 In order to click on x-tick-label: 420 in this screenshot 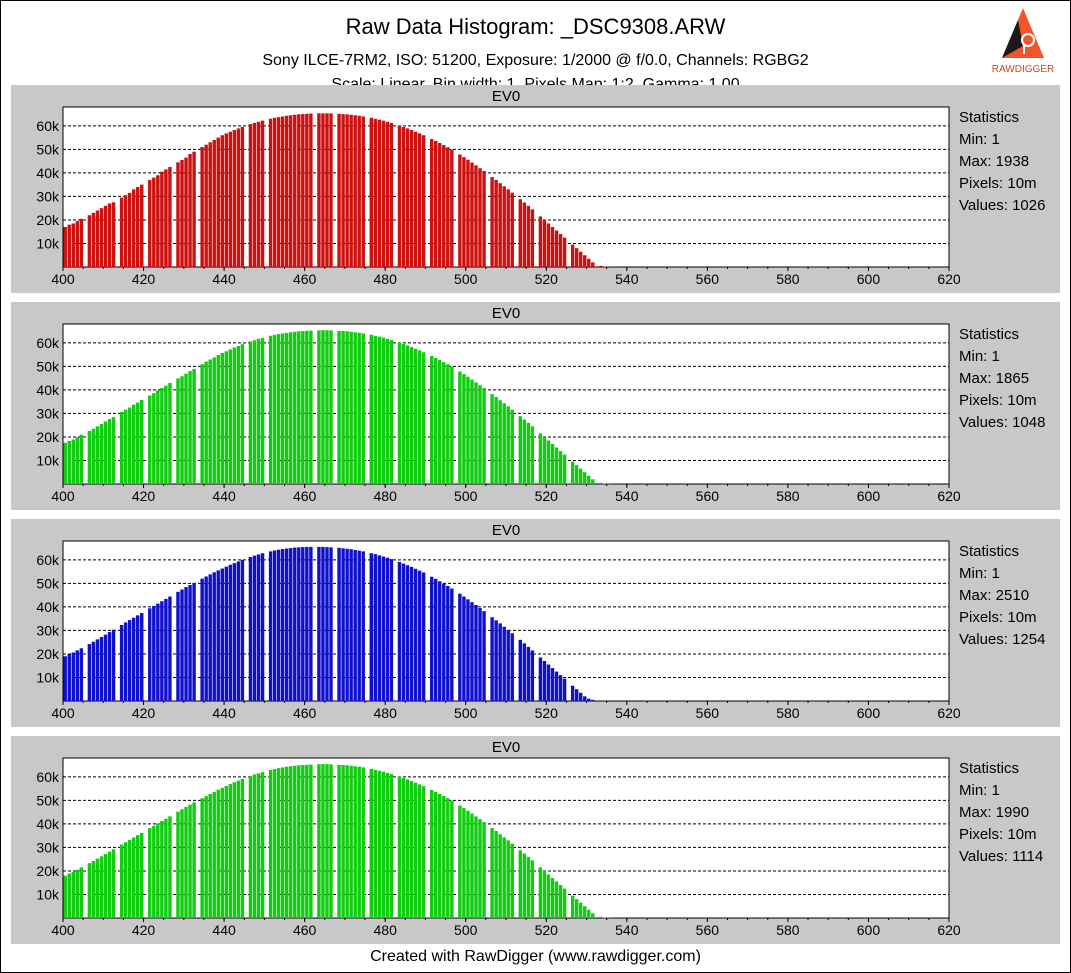, I will do `click(144, 713)`.